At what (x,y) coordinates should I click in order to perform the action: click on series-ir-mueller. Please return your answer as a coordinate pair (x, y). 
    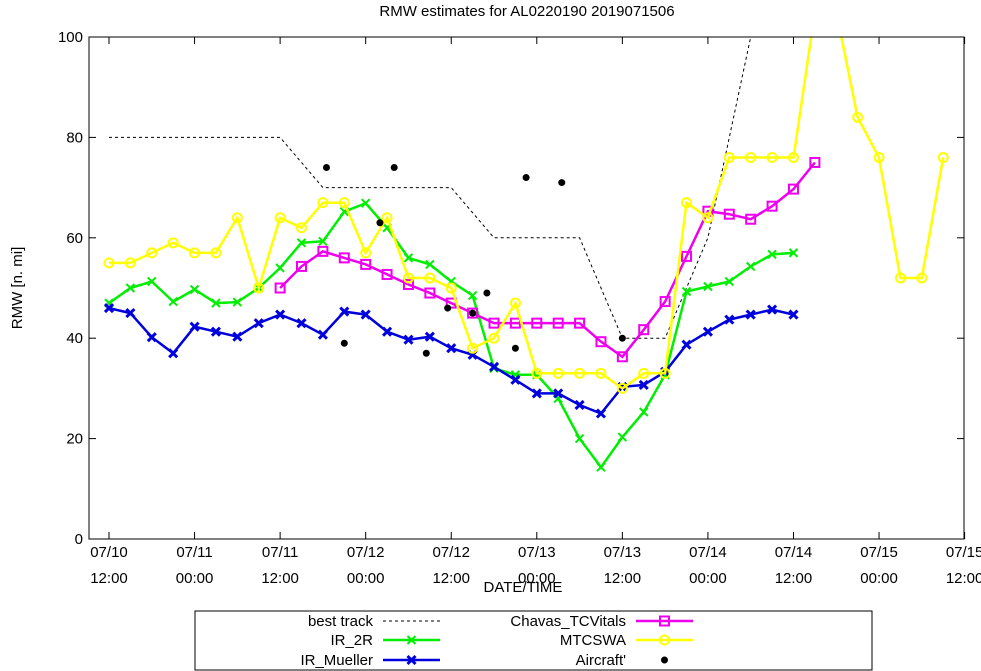
    Looking at the image, I should click on (451, 361).